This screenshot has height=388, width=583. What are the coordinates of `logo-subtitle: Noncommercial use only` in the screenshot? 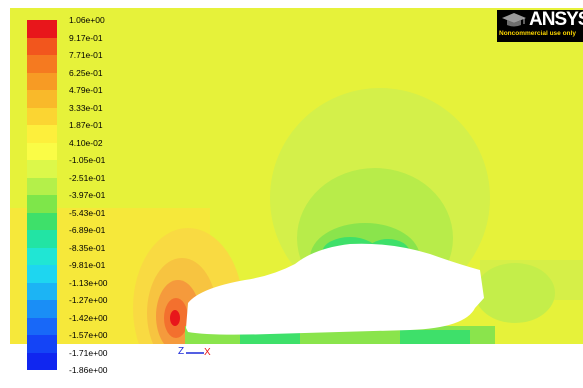 It's located at (537, 33).